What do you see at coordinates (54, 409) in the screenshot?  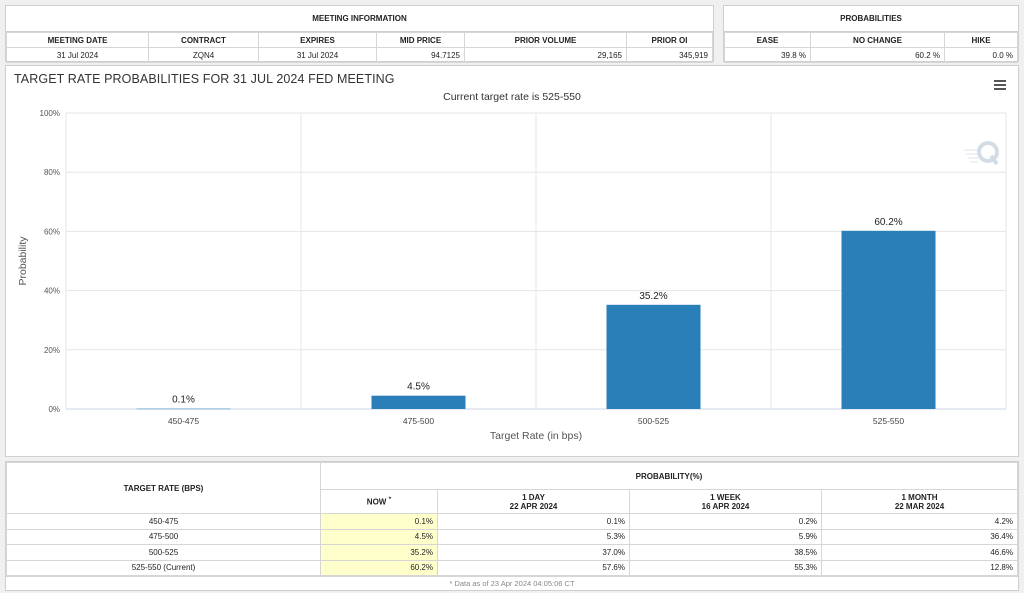 I see `y-tick-label: 0%` at bounding box center [54, 409].